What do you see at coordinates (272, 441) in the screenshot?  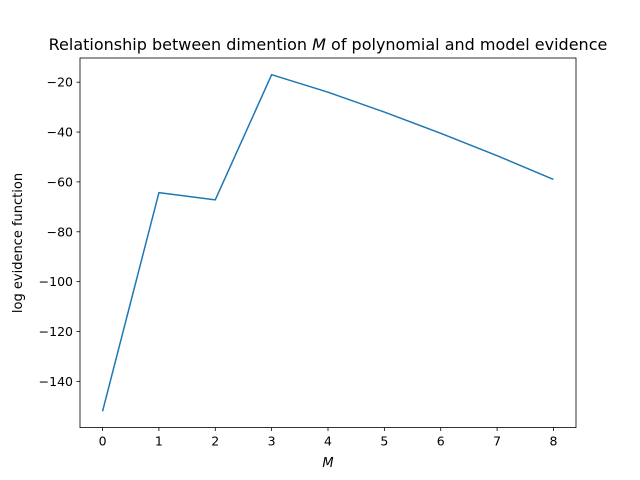 I see `x-tick-label: 3` at bounding box center [272, 441].